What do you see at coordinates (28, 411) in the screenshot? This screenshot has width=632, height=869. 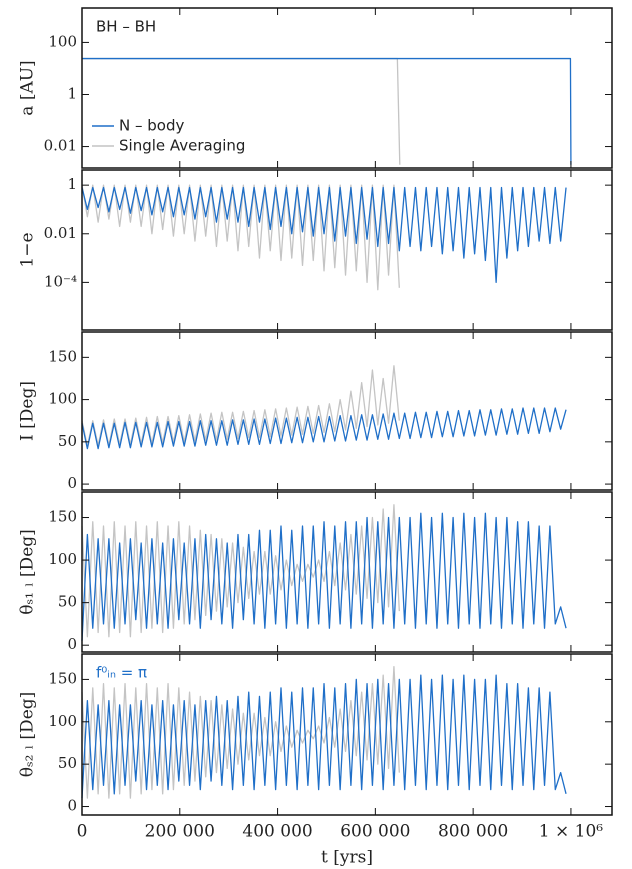 I see `y-axis-label: I [Deg]` at bounding box center [28, 411].